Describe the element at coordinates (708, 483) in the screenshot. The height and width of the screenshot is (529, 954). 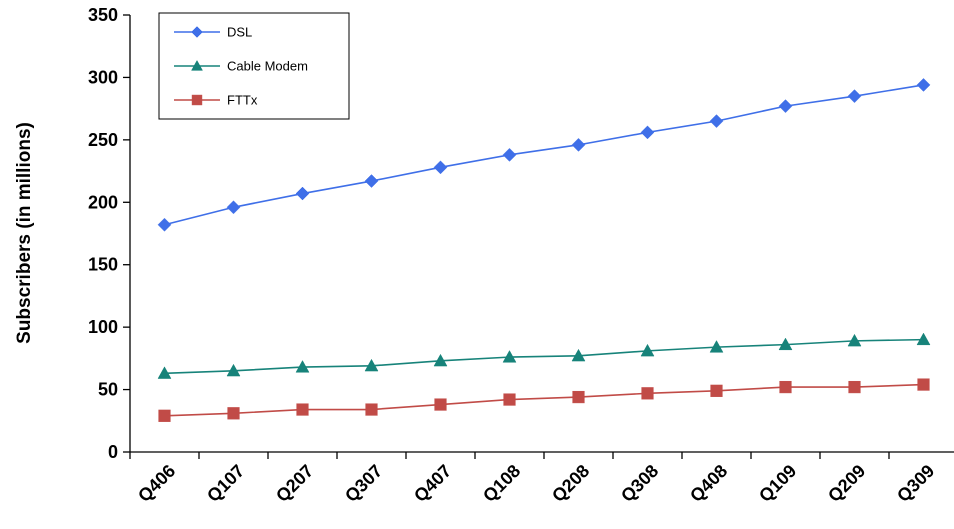
I see `x-tick-label: Q408` at that location.